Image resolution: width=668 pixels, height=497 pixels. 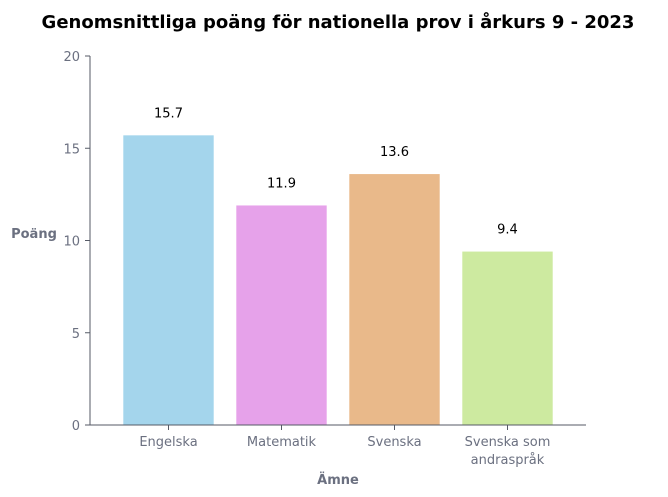 What do you see at coordinates (71, 242) in the screenshot?
I see `y-tick-label: 10` at bounding box center [71, 242].